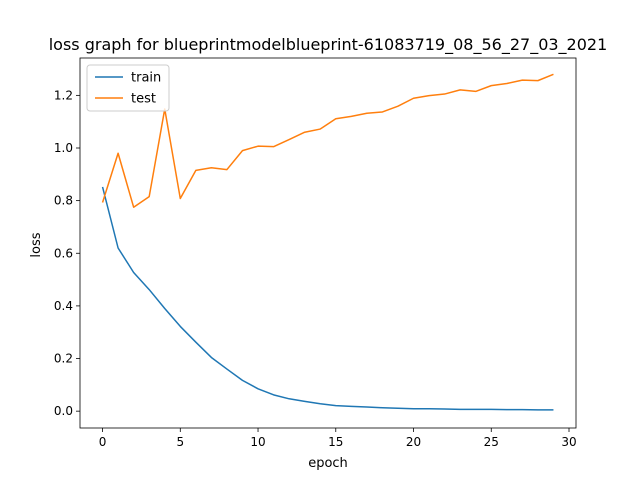 The image size is (640, 485). Describe the element at coordinates (36, 244) in the screenshot. I see `y-axis-label: loss` at that location.